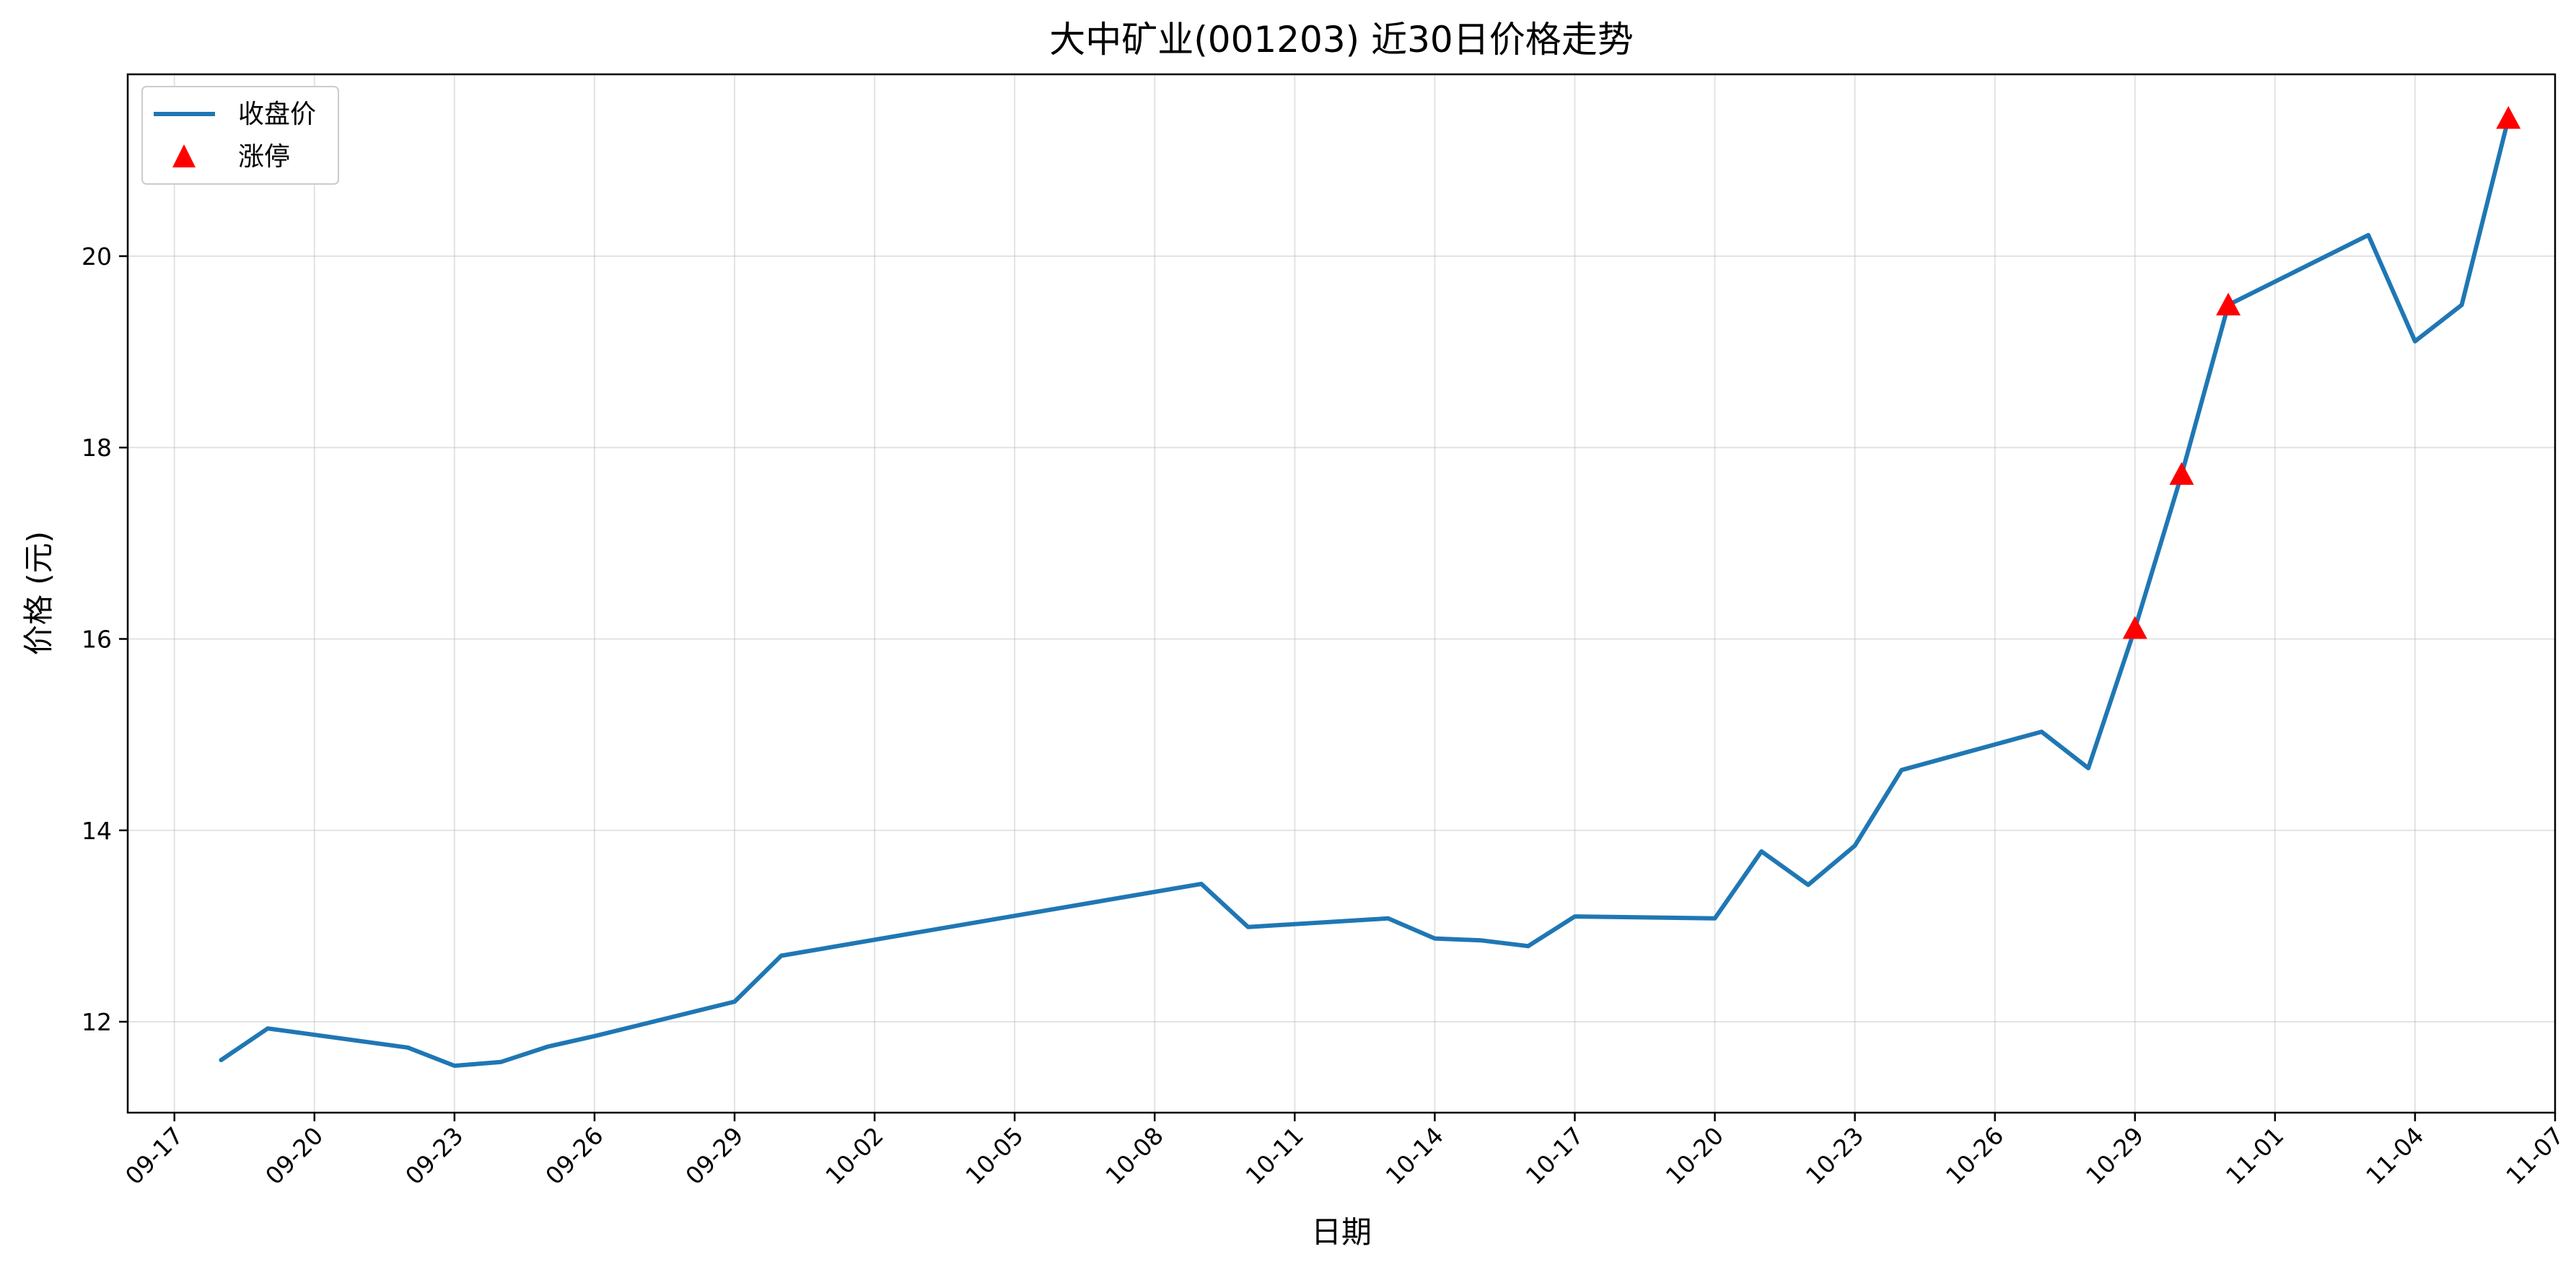 This screenshot has height=1275, width=2576. What do you see at coordinates (97, 1022) in the screenshot?
I see `y-tick-label: 12` at bounding box center [97, 1022].